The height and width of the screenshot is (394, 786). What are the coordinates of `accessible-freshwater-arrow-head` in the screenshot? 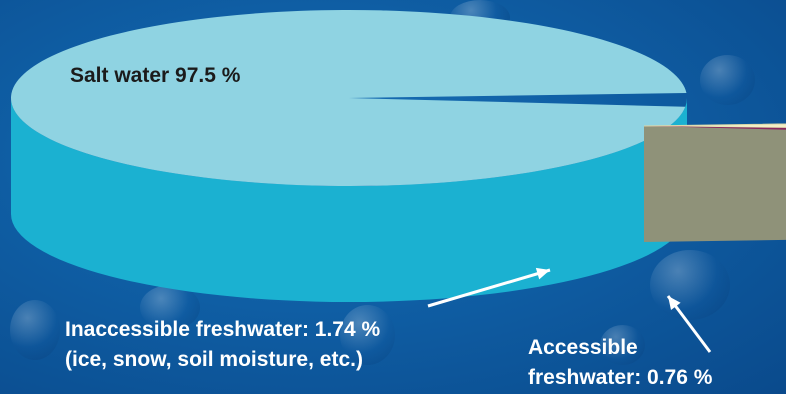 It's located at (674, 303).